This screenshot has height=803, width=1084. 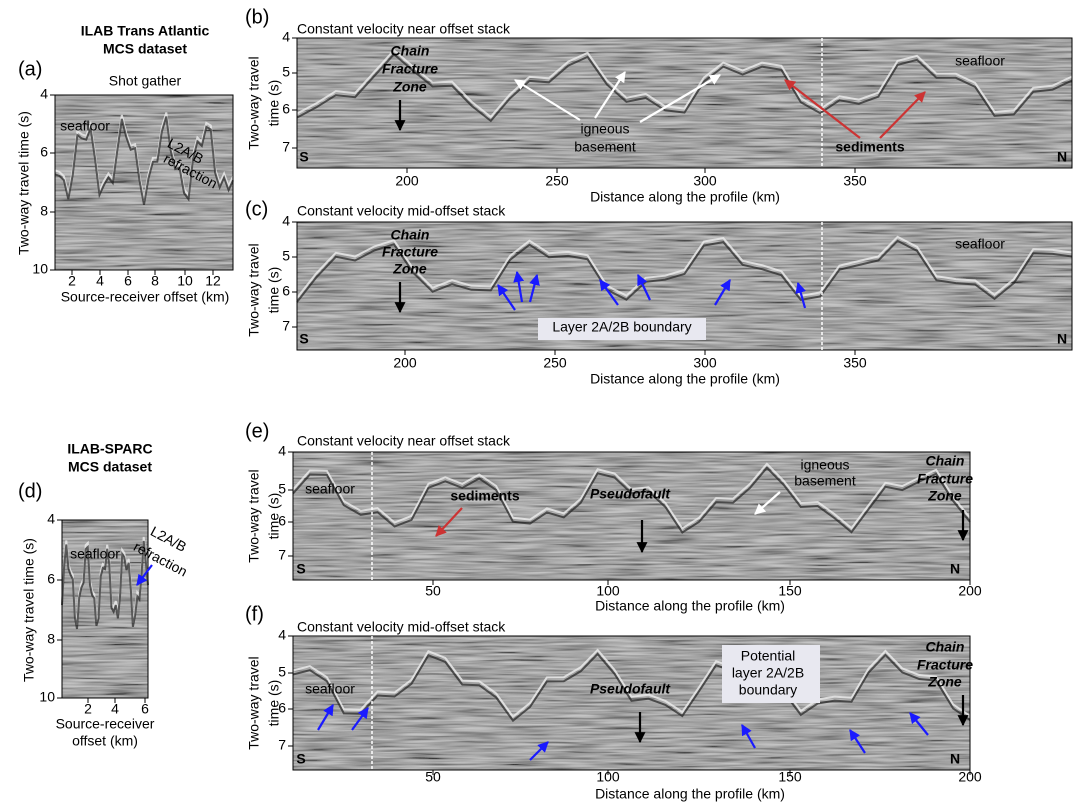 What do you see at coordinates (88, 709) in the screenshot?
I see `x-tick-label: 2` at bounding box center [88, 709].